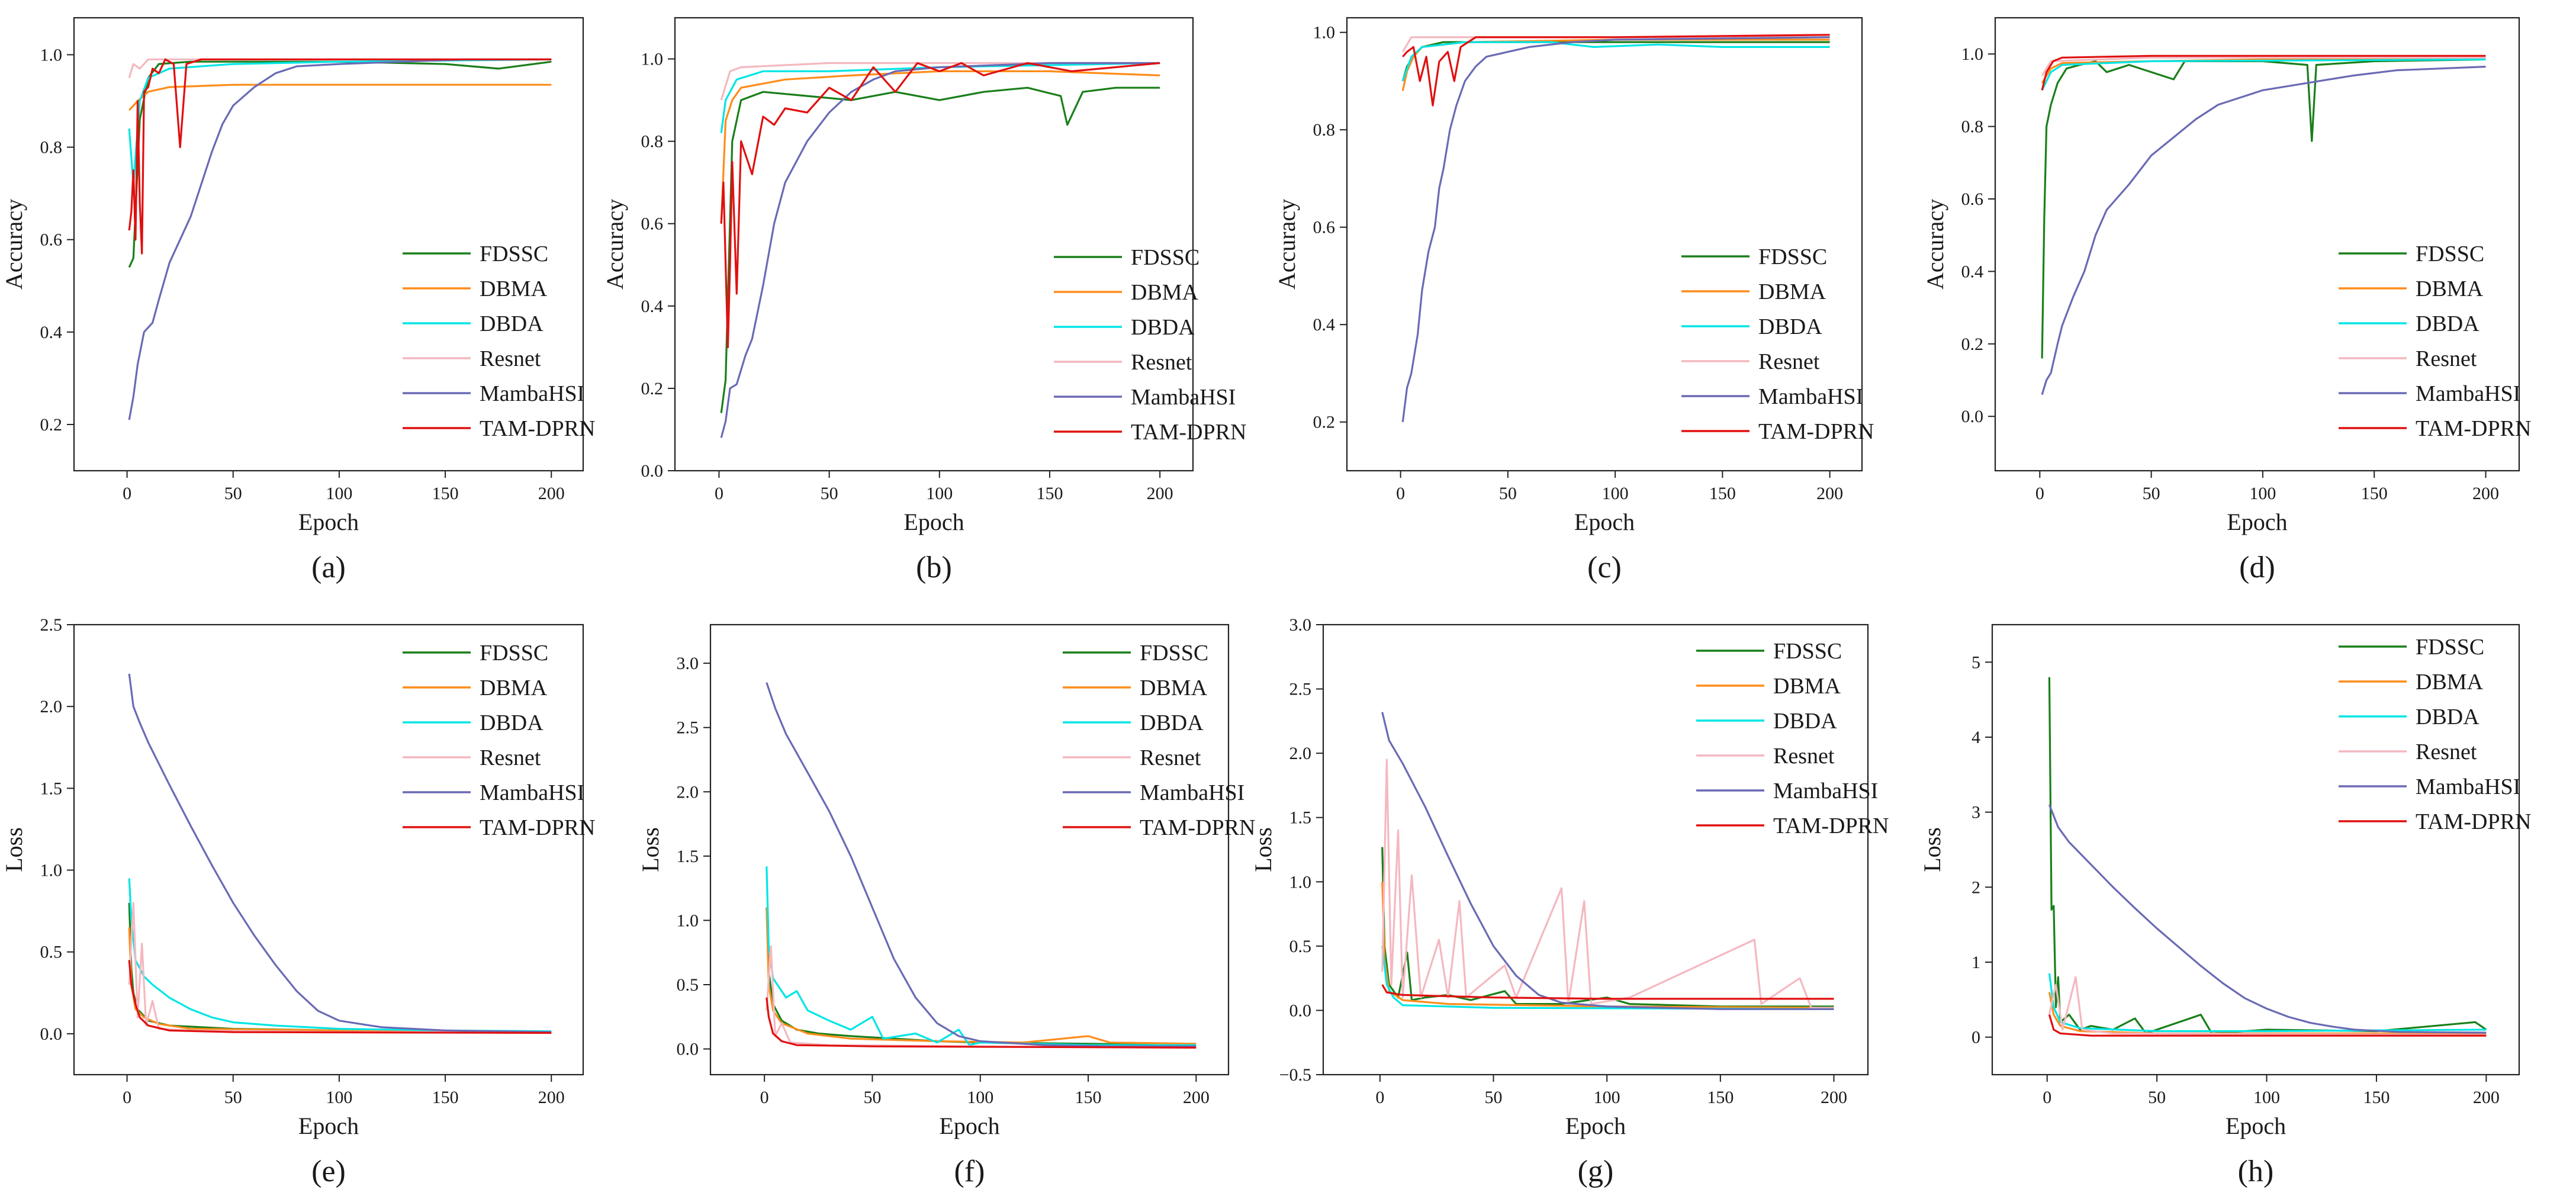  I want to click on y-tick-label: 0, so click(1976, 1037).